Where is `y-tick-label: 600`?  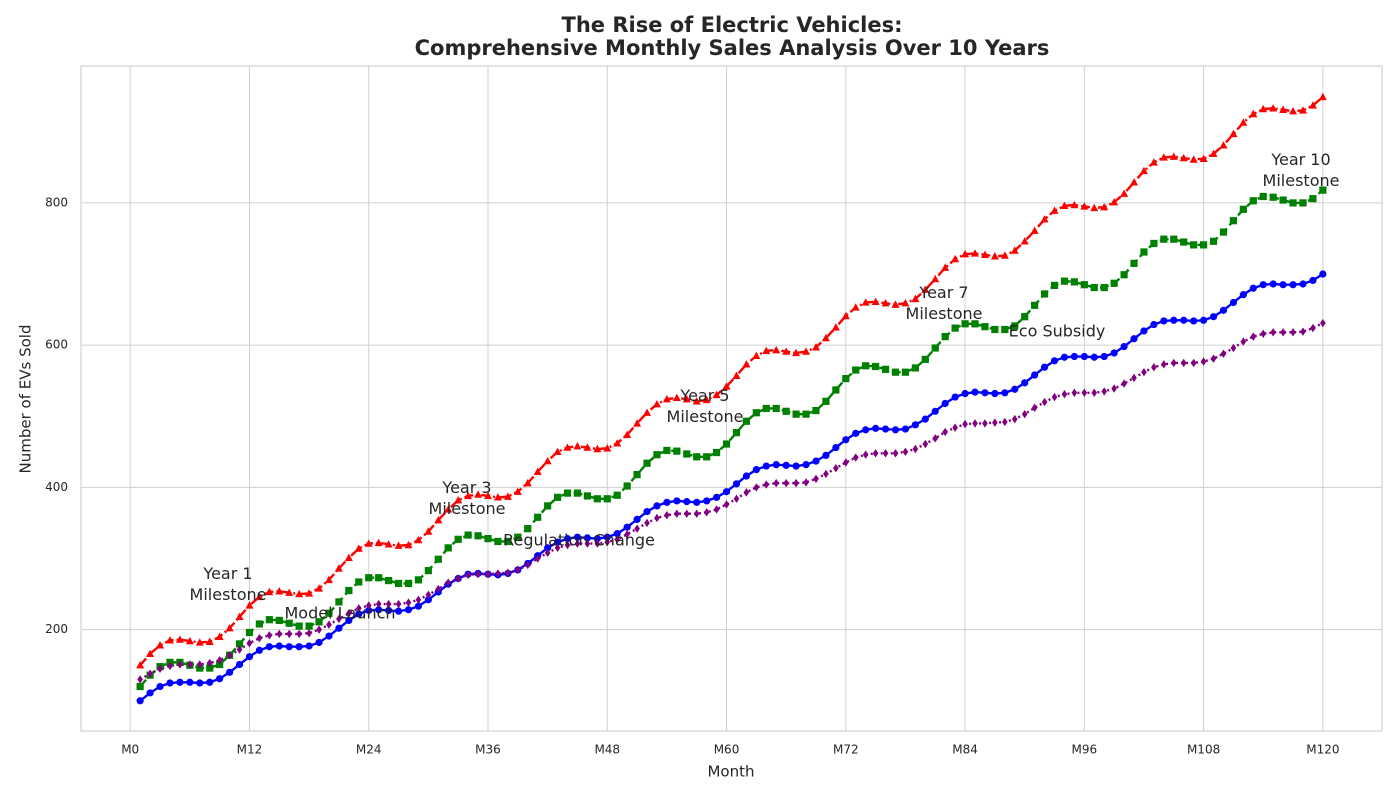
y-tick-label: 600 is located at coordinates (56, 345).